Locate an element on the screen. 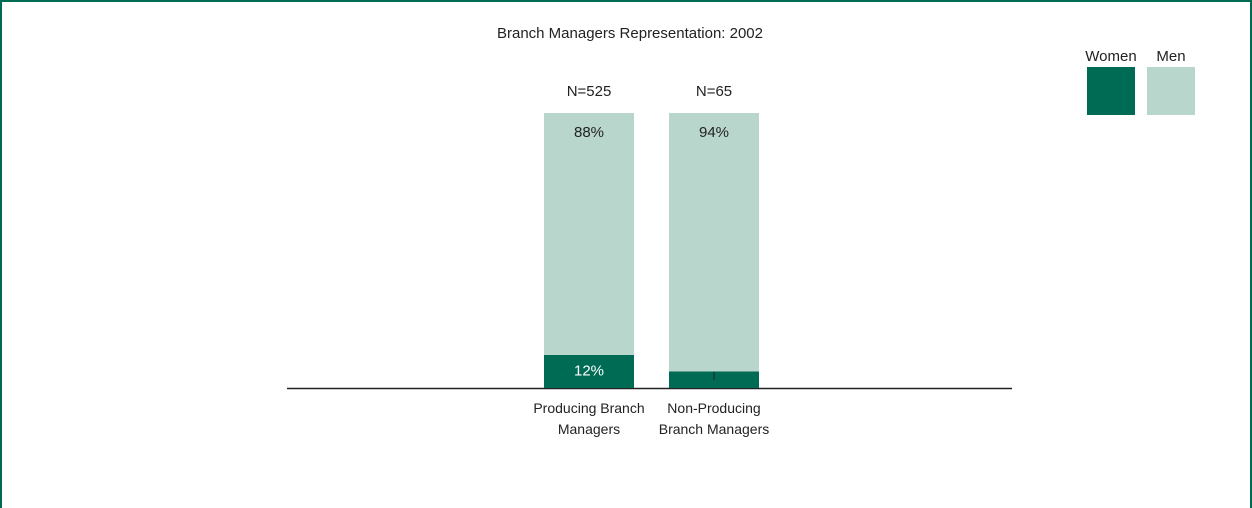  x-tick-label: Non-Producing Branch Managers is located at coordinates (714, 418).